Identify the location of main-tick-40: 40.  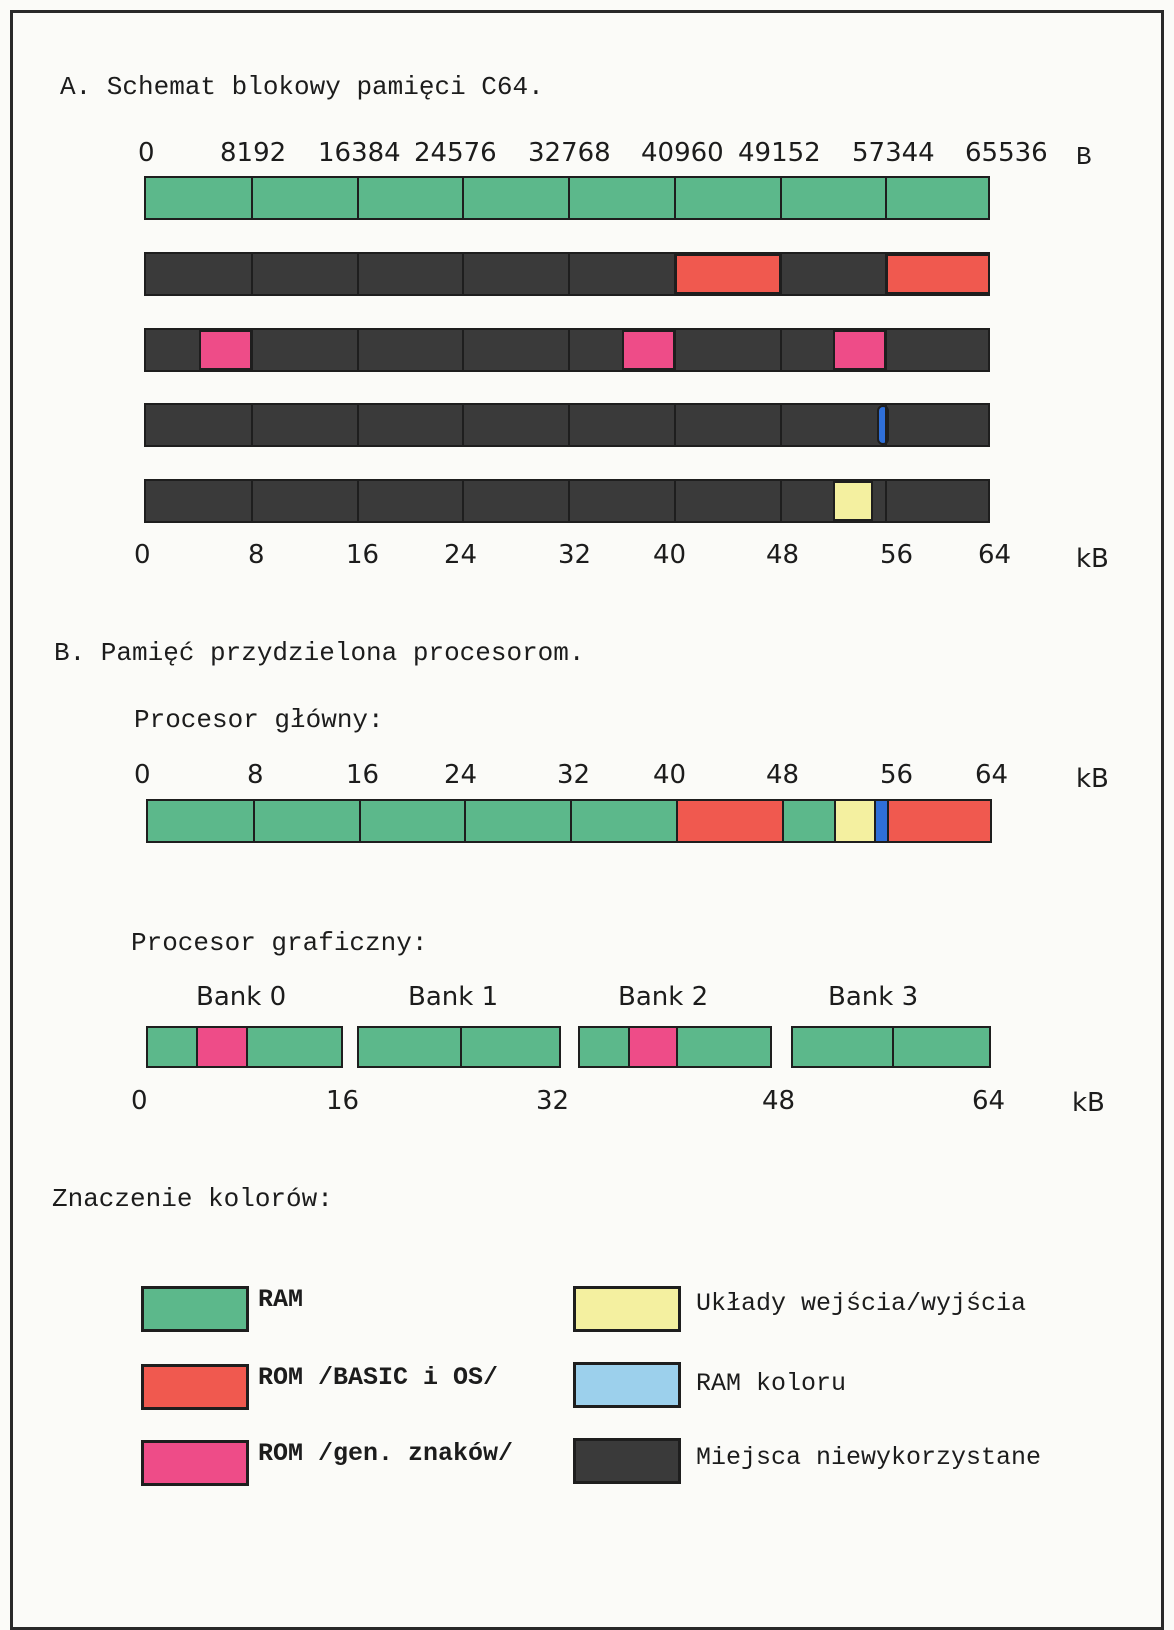
(670, 775).